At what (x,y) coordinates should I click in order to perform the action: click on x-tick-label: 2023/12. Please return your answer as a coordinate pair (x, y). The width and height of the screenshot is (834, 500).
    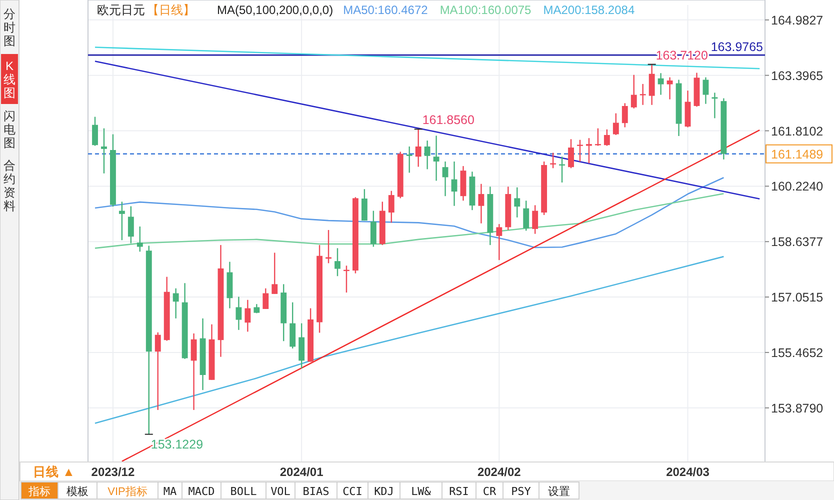
    Looking at the image, I should click on (113, 472).